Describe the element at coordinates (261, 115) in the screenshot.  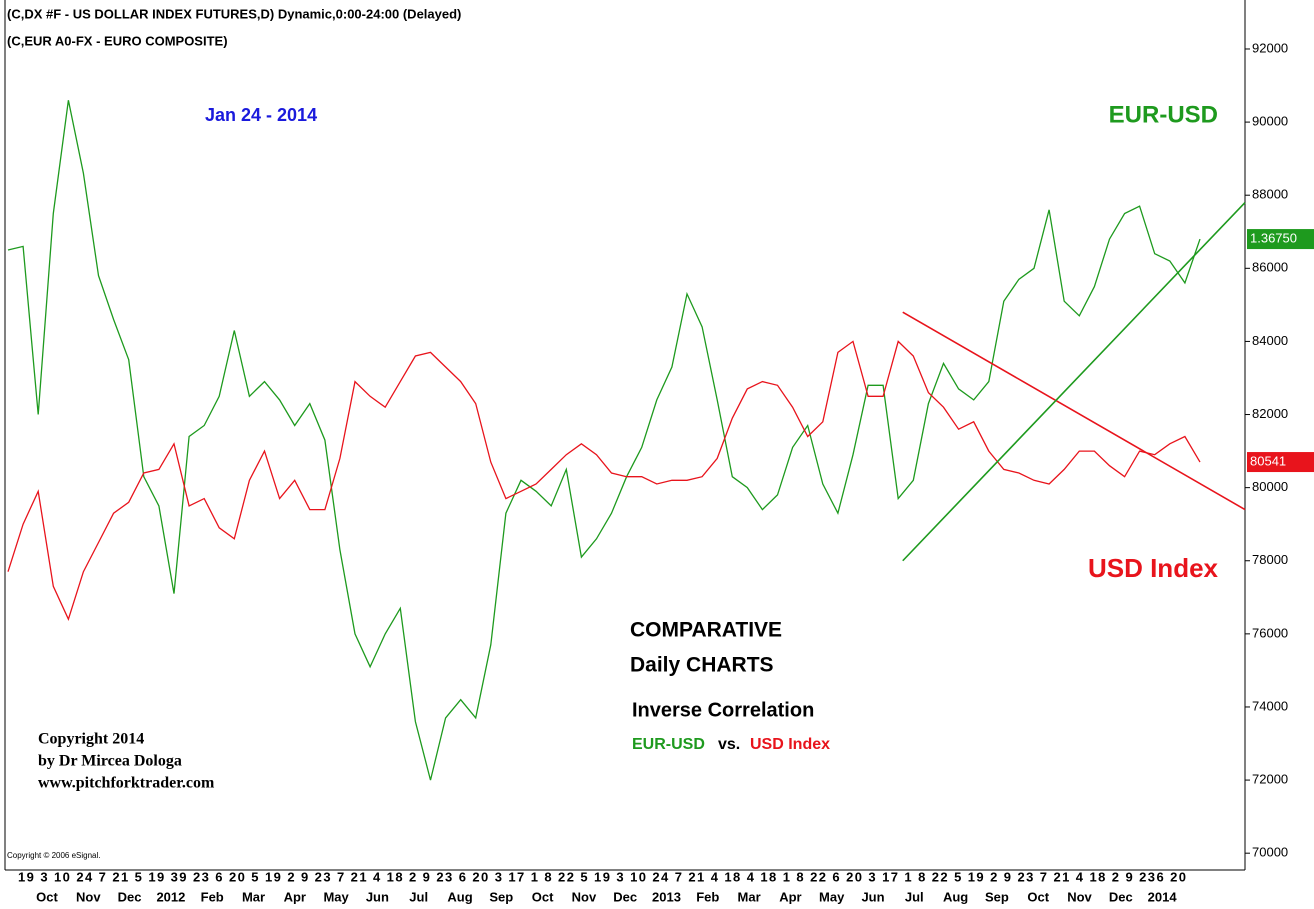
I see `date-label: Jan 24 - 2014` at that location.